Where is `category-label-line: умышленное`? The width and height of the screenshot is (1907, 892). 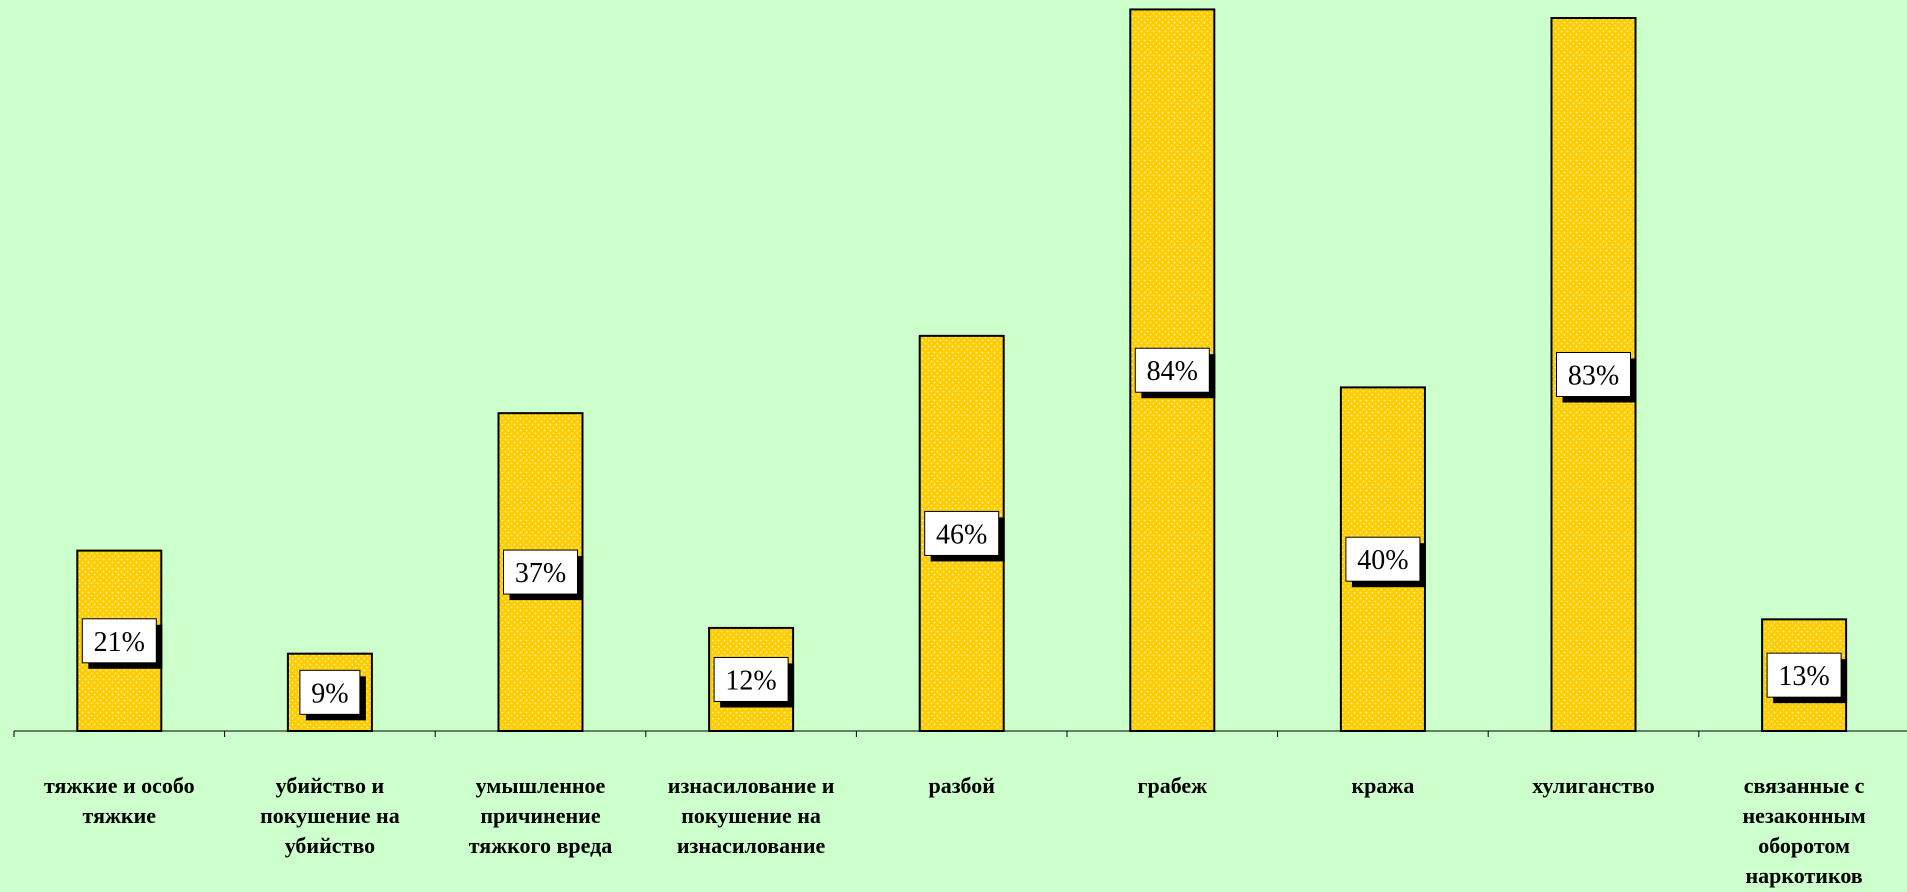
category-label-line: умышленное is located at coordinates (541, 785).